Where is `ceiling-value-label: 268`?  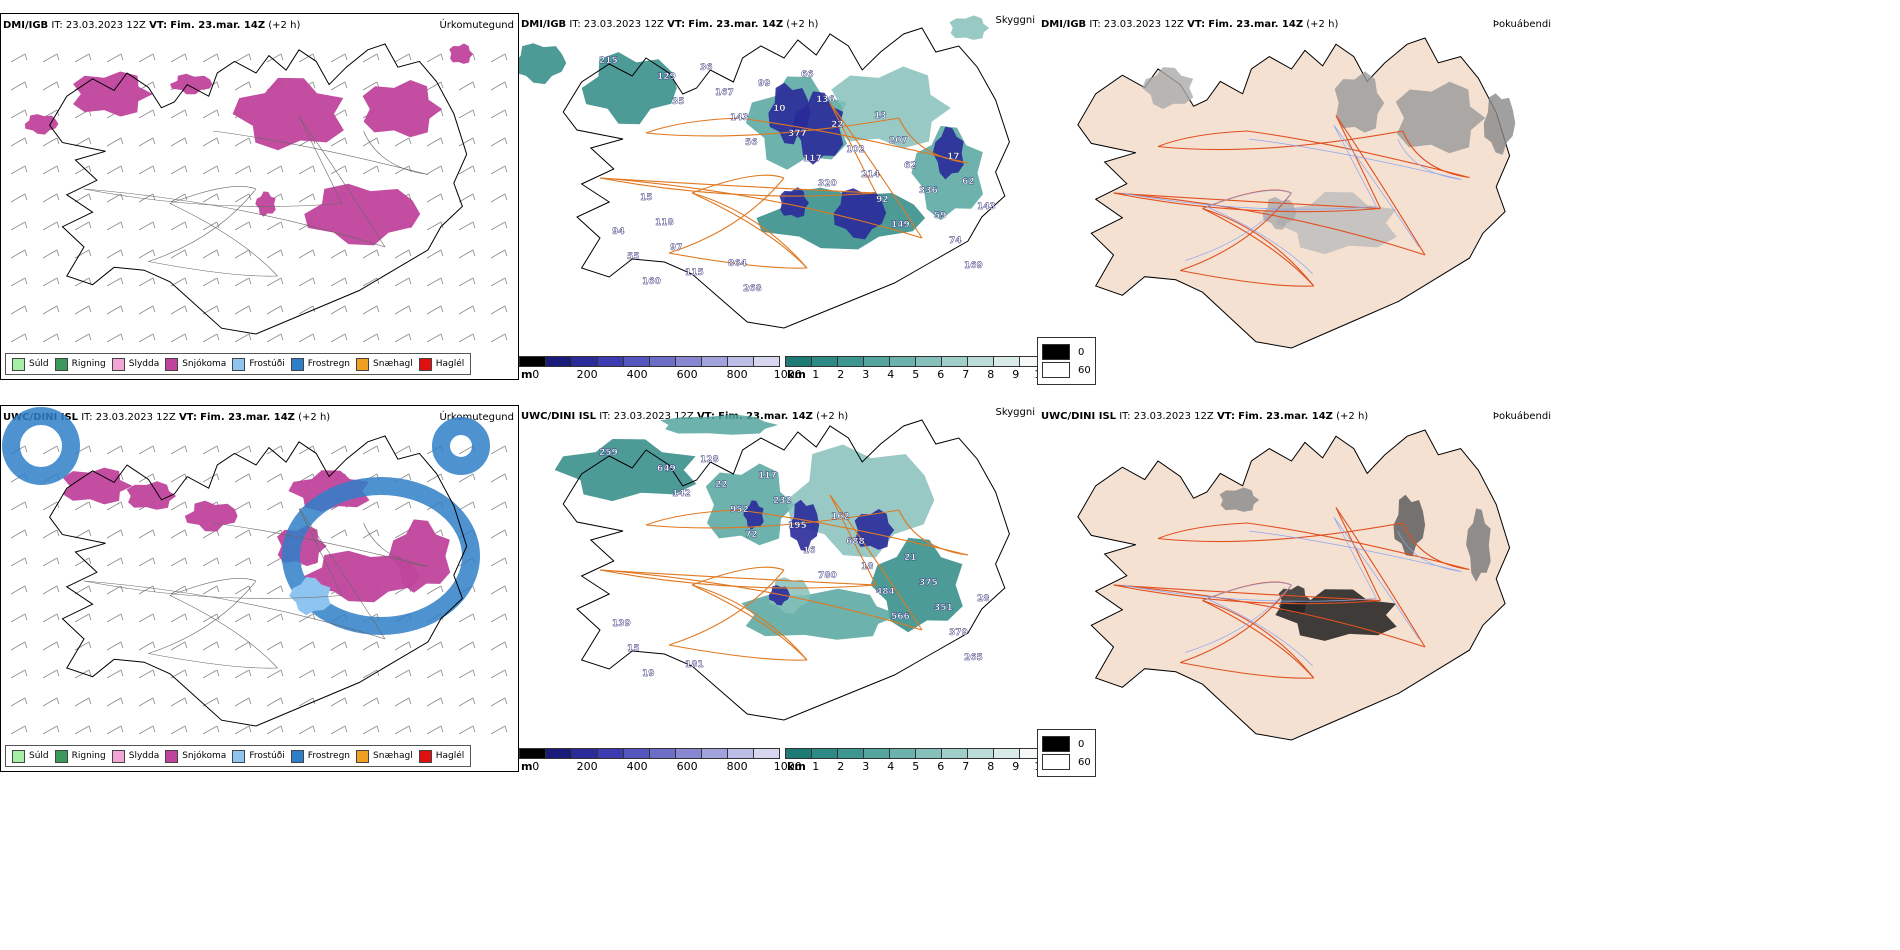
ceiling-value-label: 268 is located at coordinates (752, 289).